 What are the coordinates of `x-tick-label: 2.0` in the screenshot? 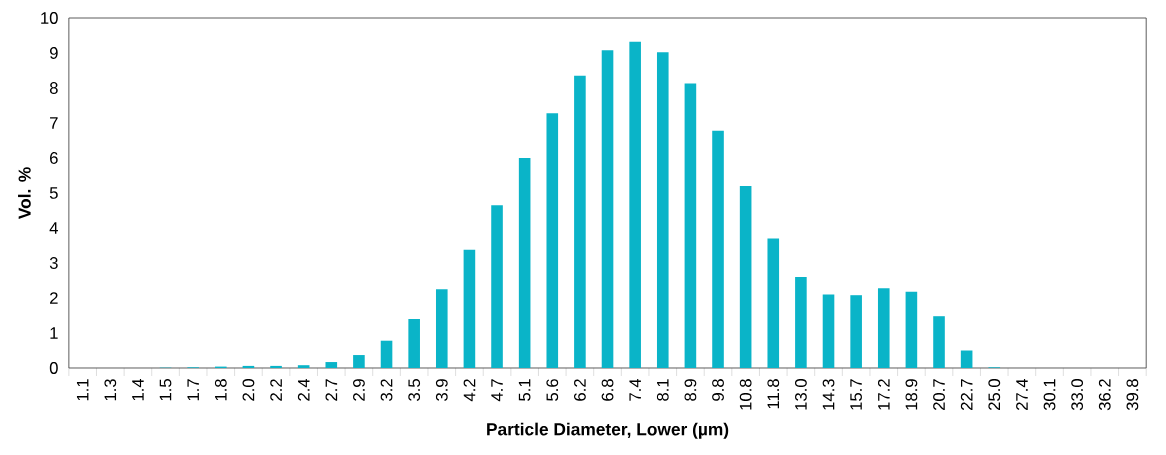 It's located at (248, 390).